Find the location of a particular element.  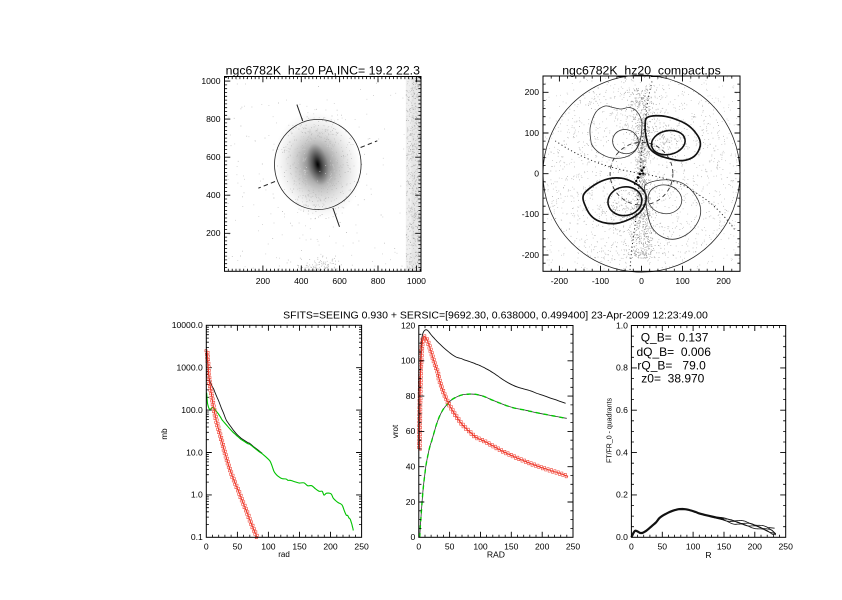

svg-text: 60 is located at coordinates (411, 431).